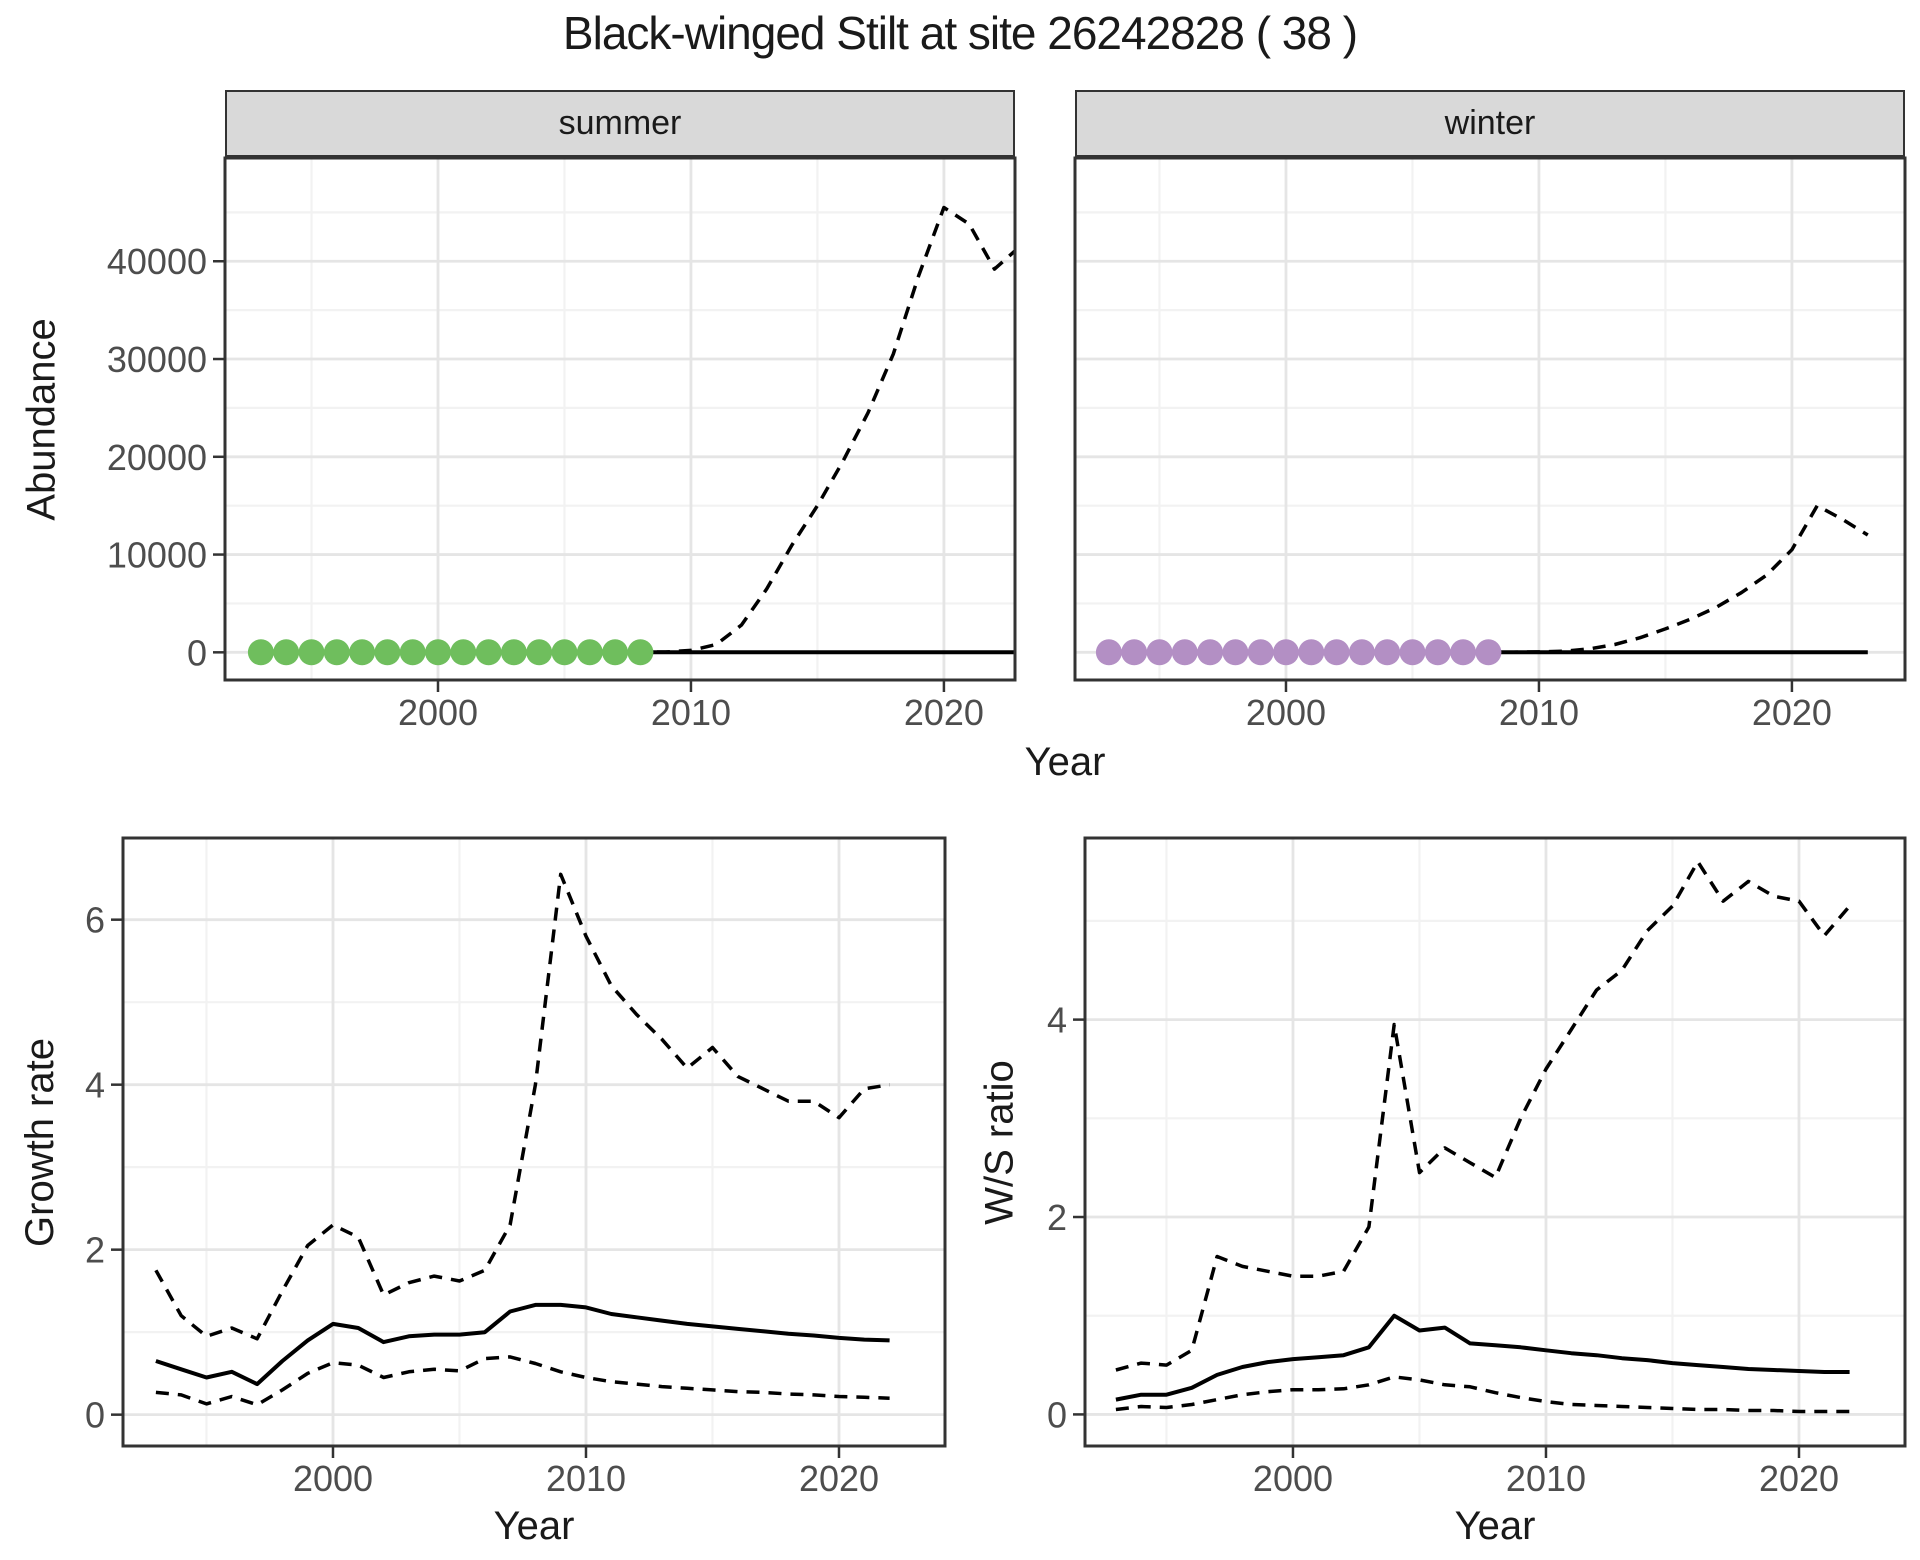  What do you see at coordinates (1482, 1394) in the screenshot?
I see `ws-ratio-lower_ci-line` at bounding box center [1482, 1394].